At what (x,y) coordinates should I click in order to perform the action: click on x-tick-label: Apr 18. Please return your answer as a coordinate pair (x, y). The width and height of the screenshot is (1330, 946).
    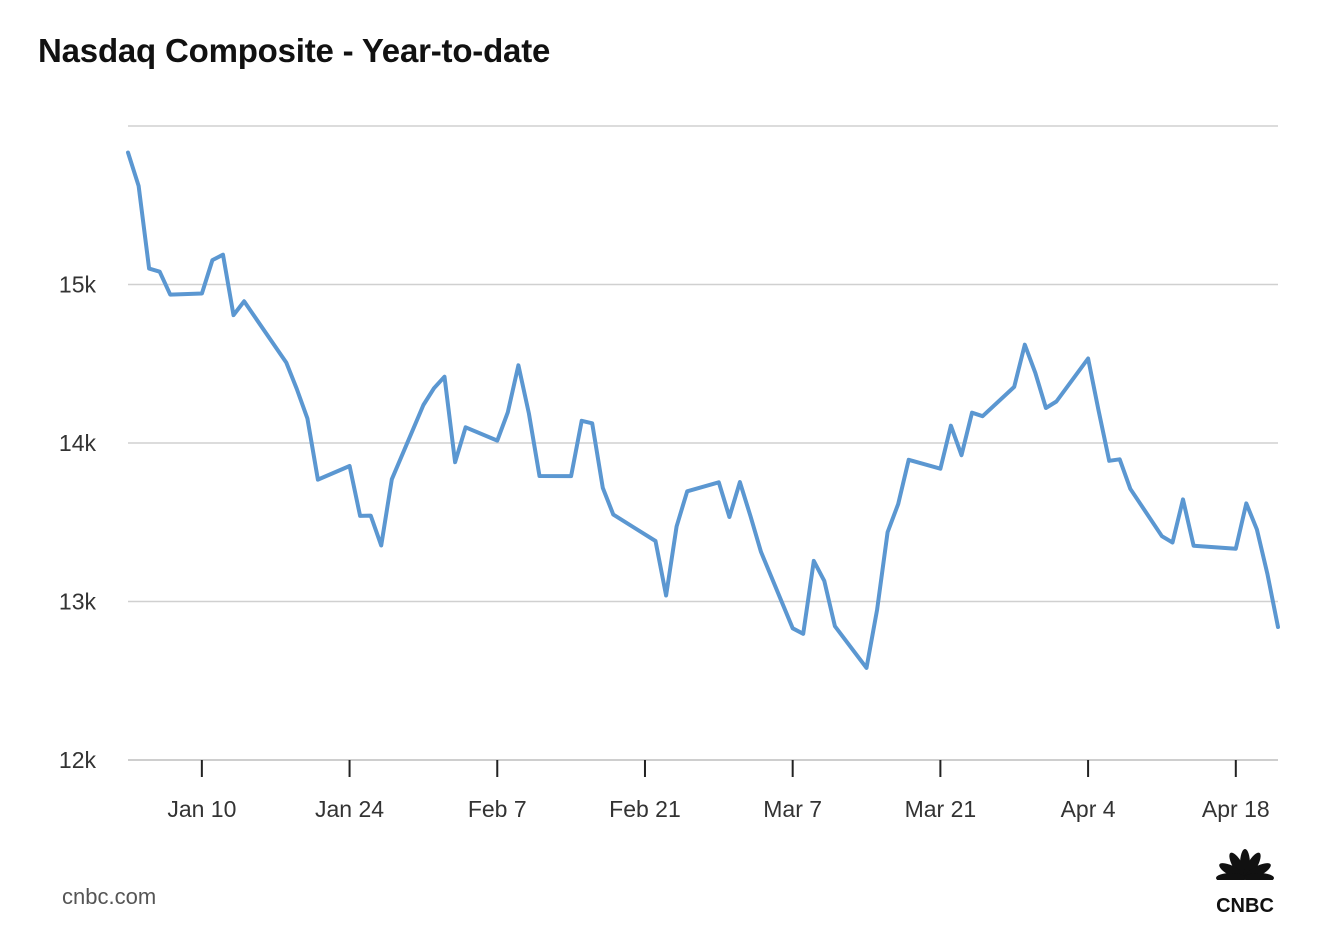
    Looking at the image, I should click on (1236, 809).